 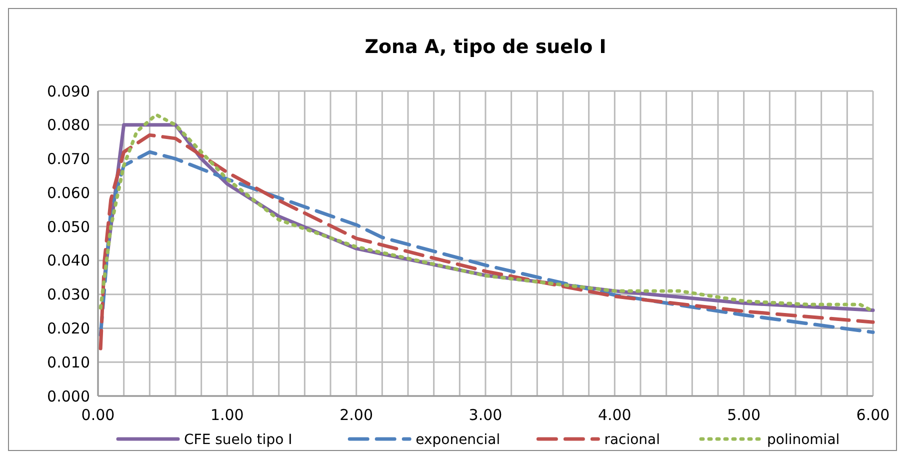 I want to click on y-tick-label: 0.020, so click(x=68, y=328).